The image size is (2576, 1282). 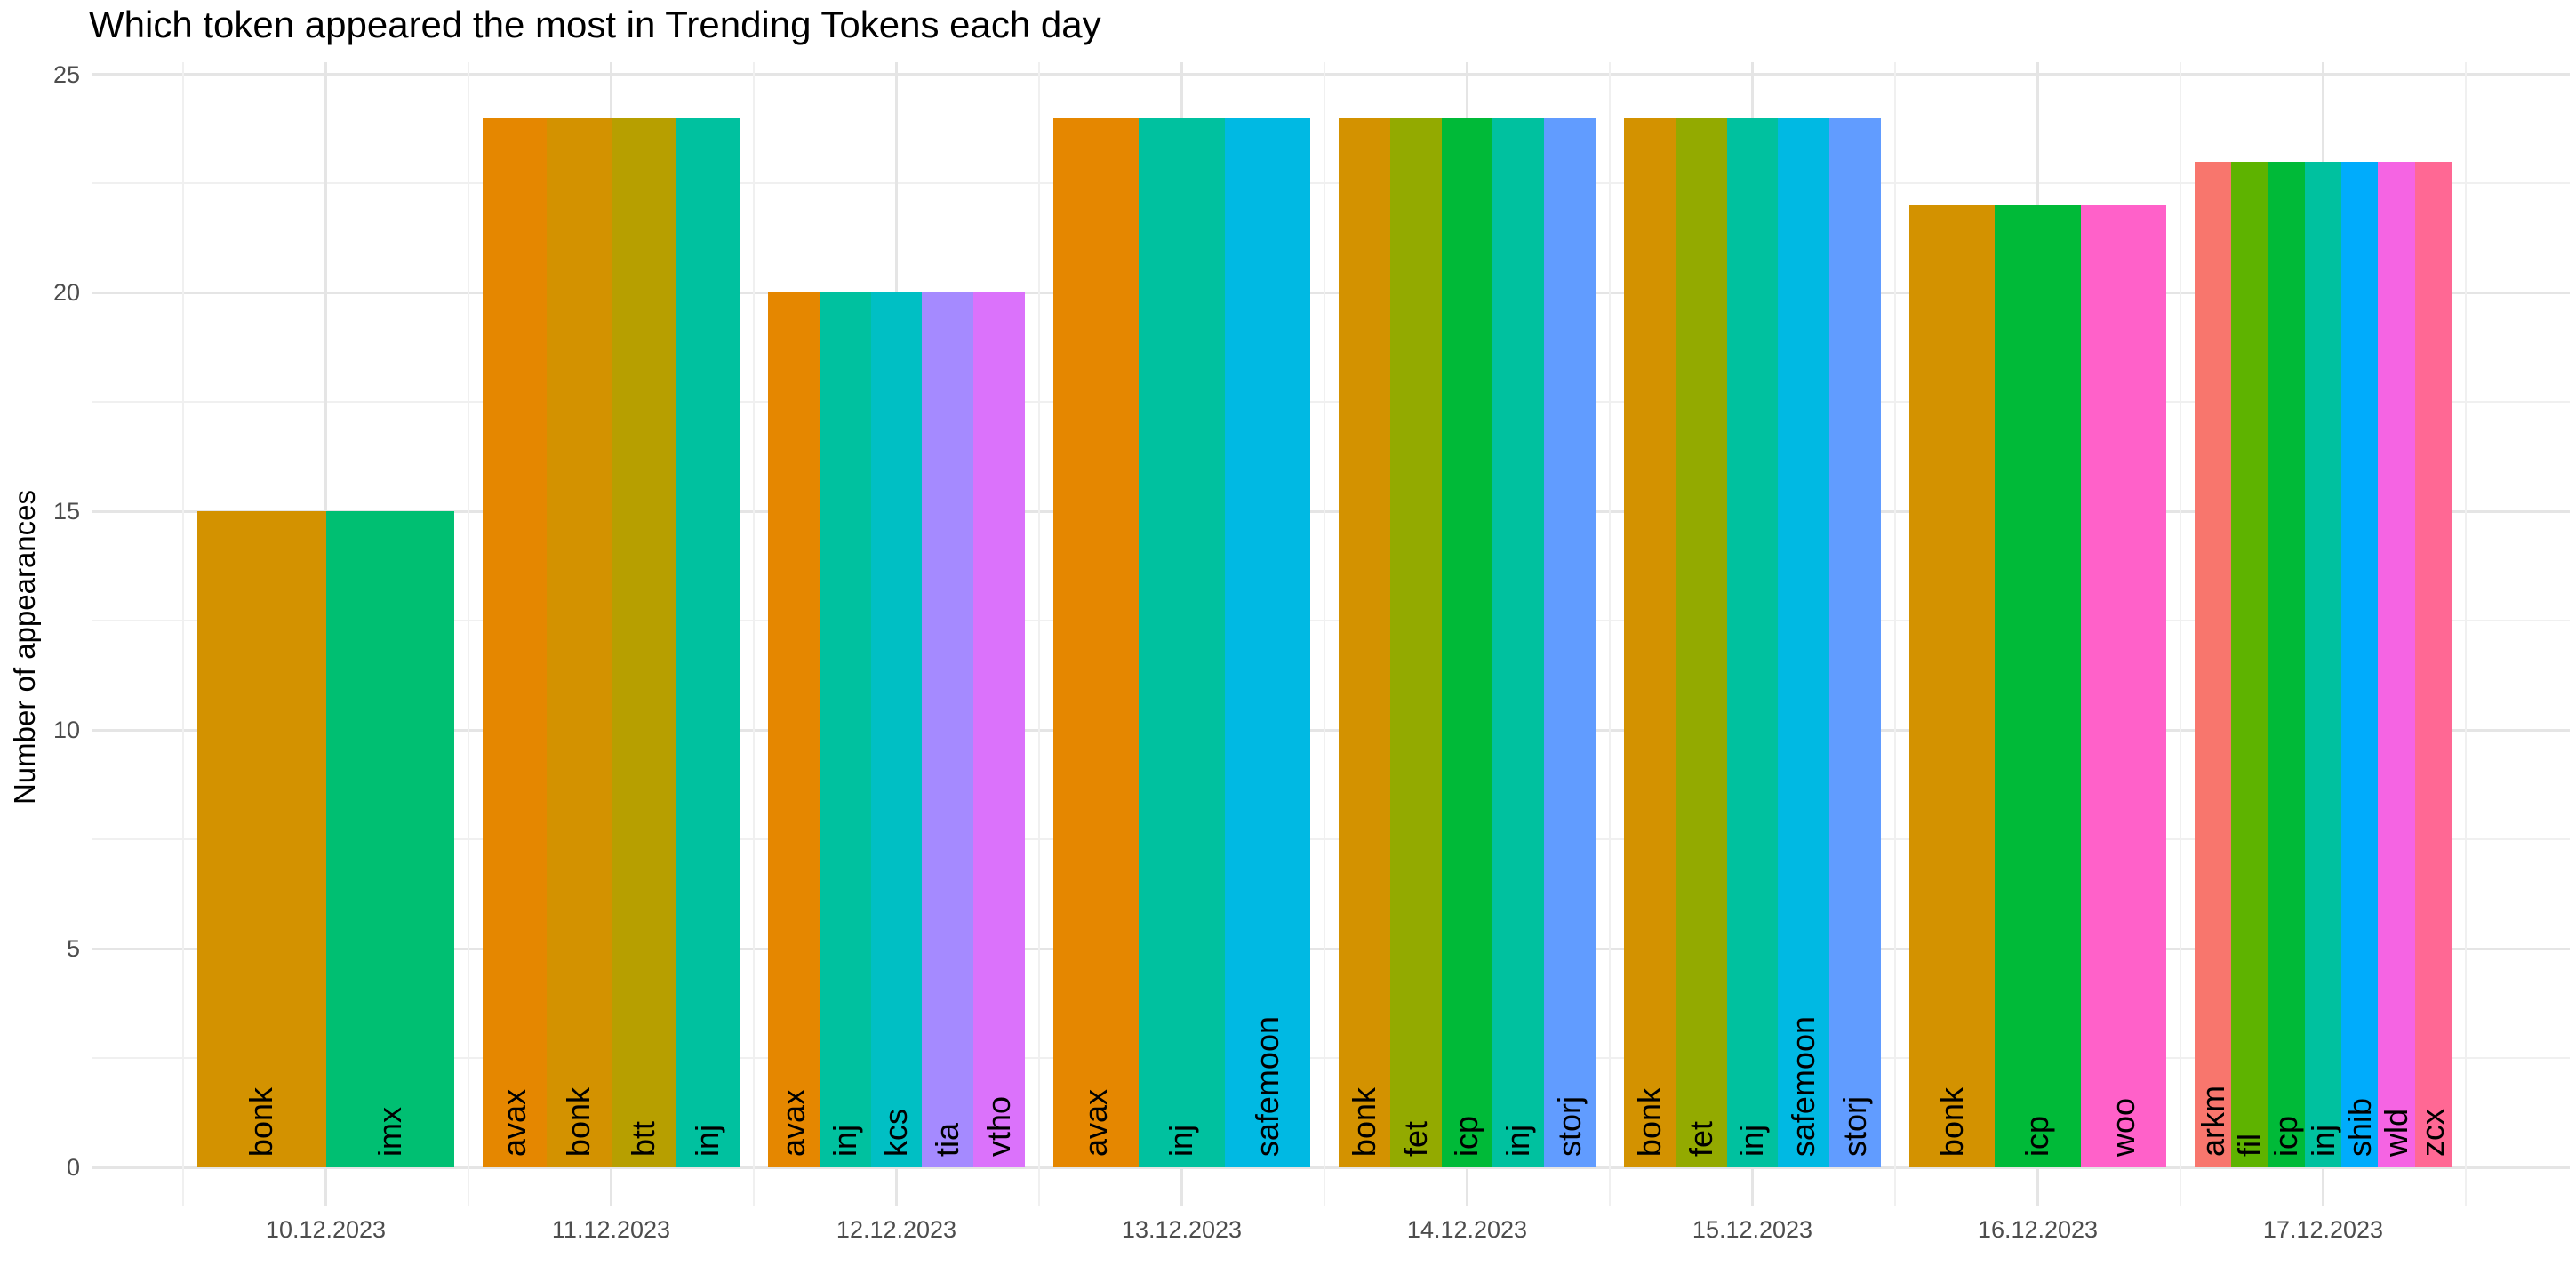 I want to click on x-tick-label: 14.12.2023, so click(x=1467, y=1229).